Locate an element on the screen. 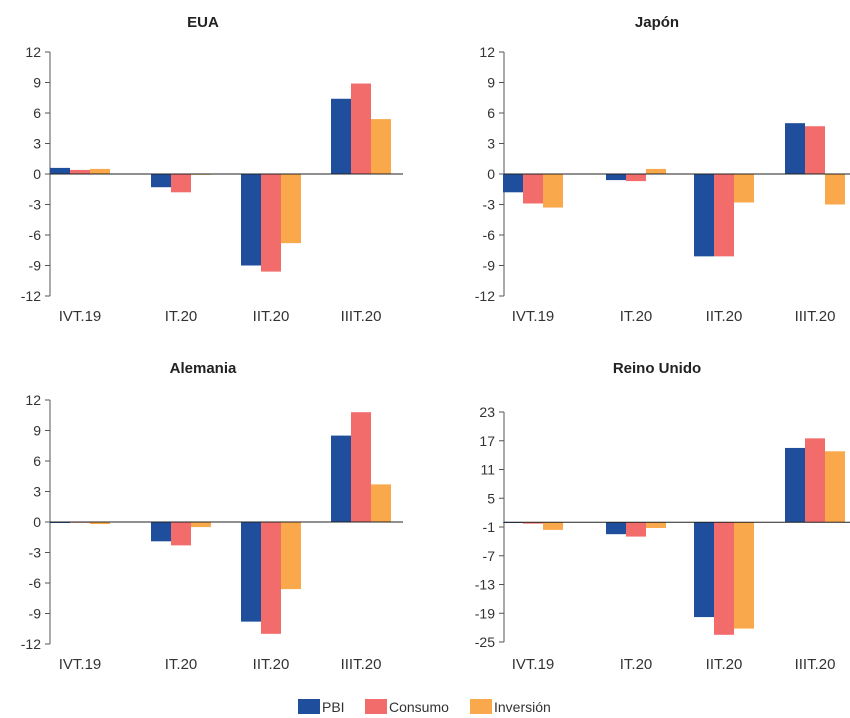 This screenshot has width=850, height=718. legend-item: PBI is located at coordinates (321, 707).